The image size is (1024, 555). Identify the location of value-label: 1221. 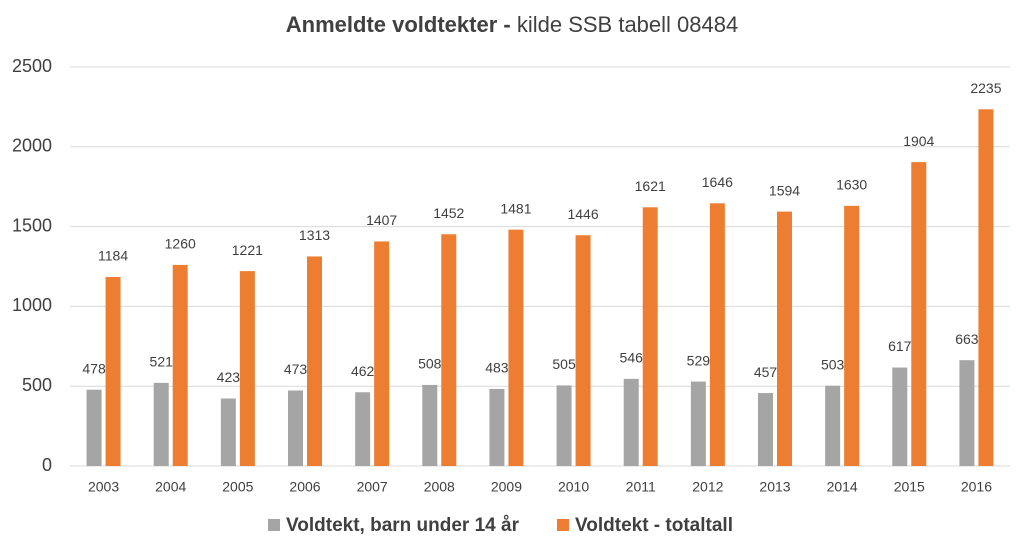
(247, 250).